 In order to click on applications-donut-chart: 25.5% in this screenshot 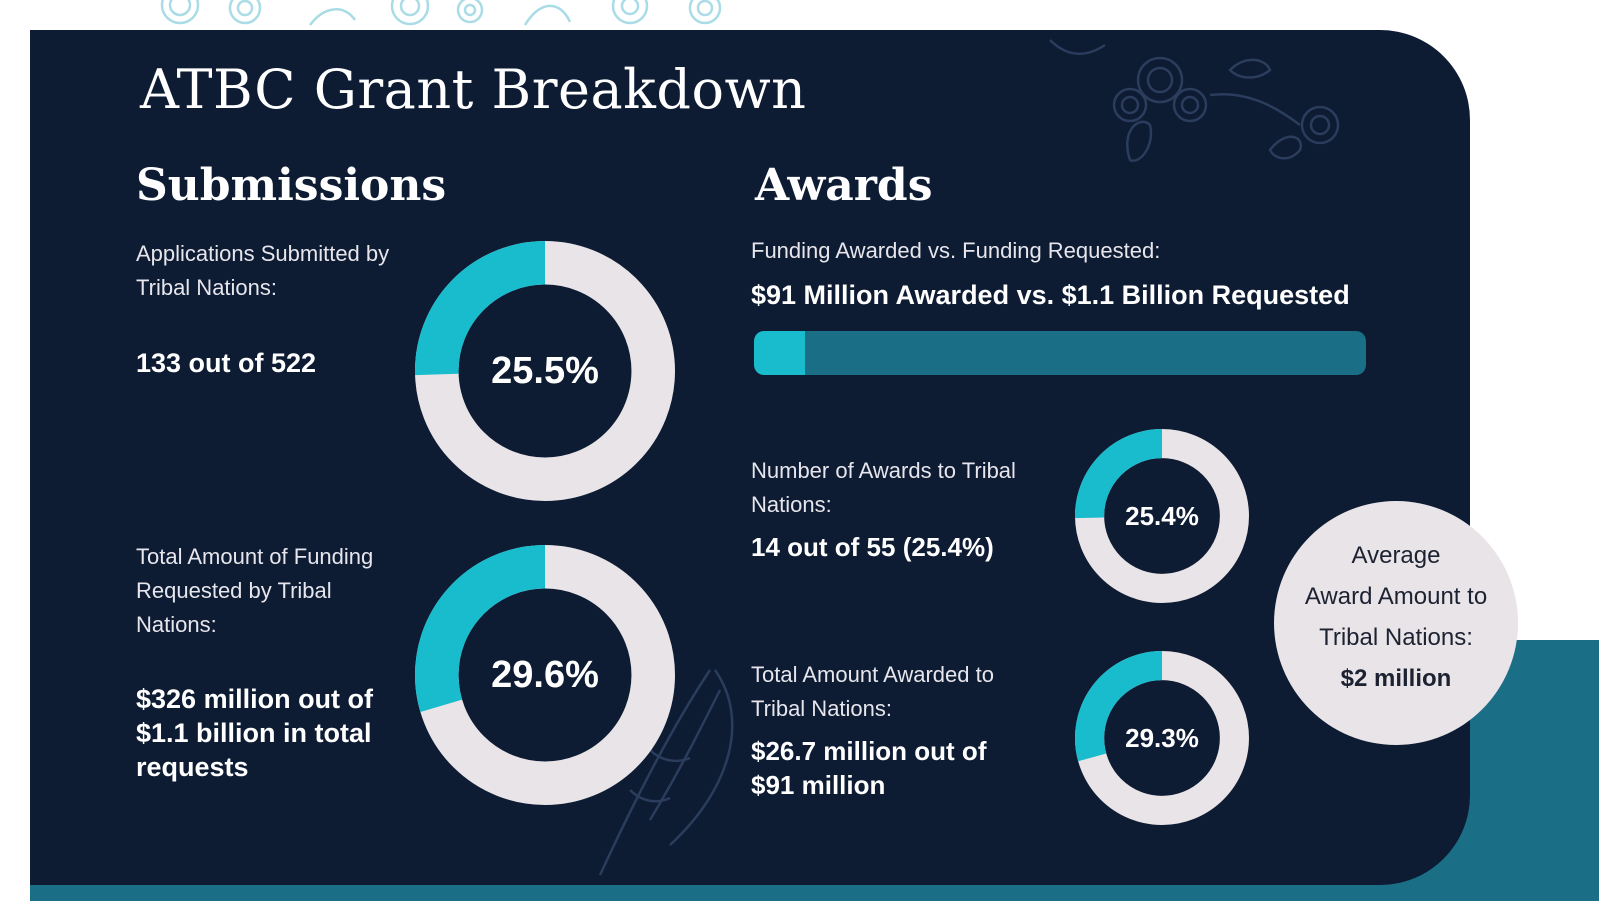, I will do `click(545, 371)`.